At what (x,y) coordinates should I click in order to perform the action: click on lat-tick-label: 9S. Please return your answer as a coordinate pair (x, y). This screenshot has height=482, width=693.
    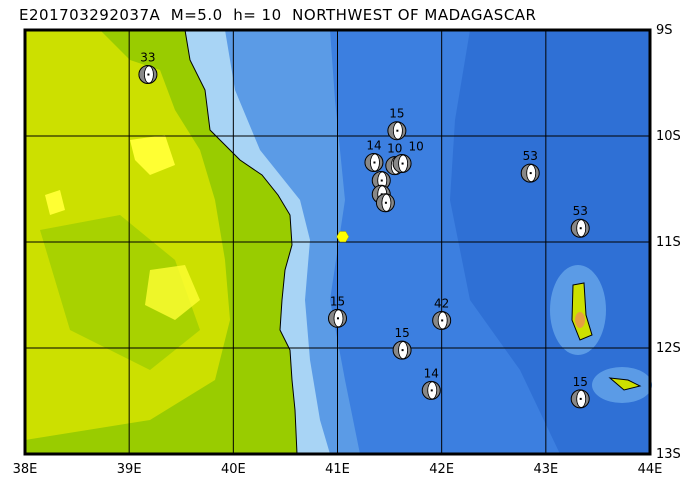
    Looking at the image, I should click on (664, 30).